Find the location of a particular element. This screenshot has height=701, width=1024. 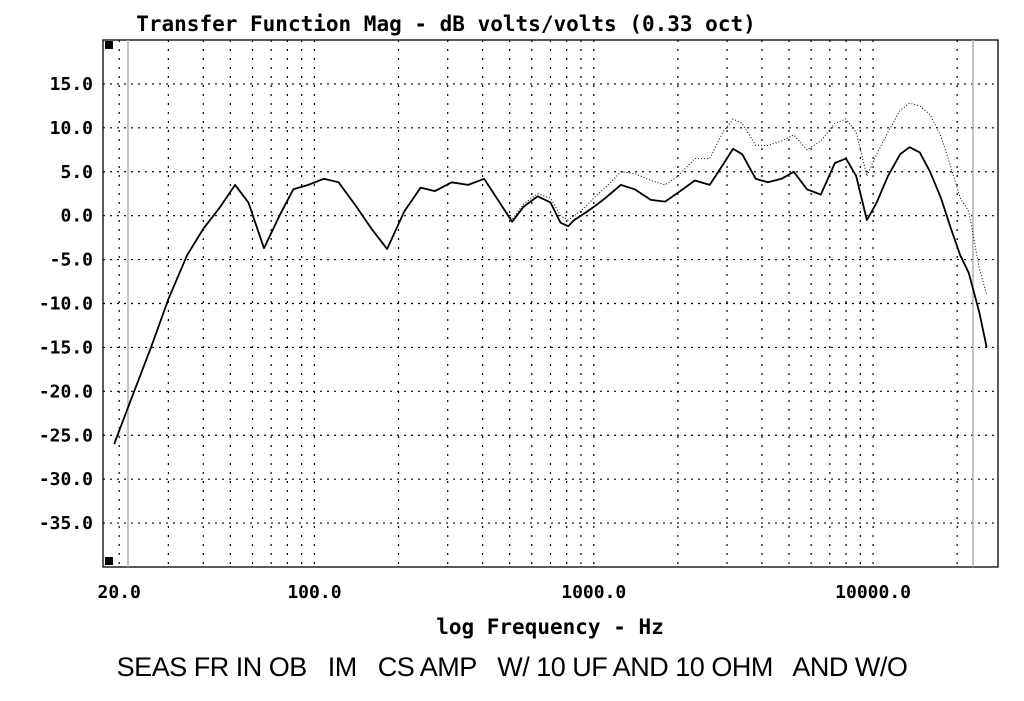

top-corner-marker is located at coordinates (109, 45).